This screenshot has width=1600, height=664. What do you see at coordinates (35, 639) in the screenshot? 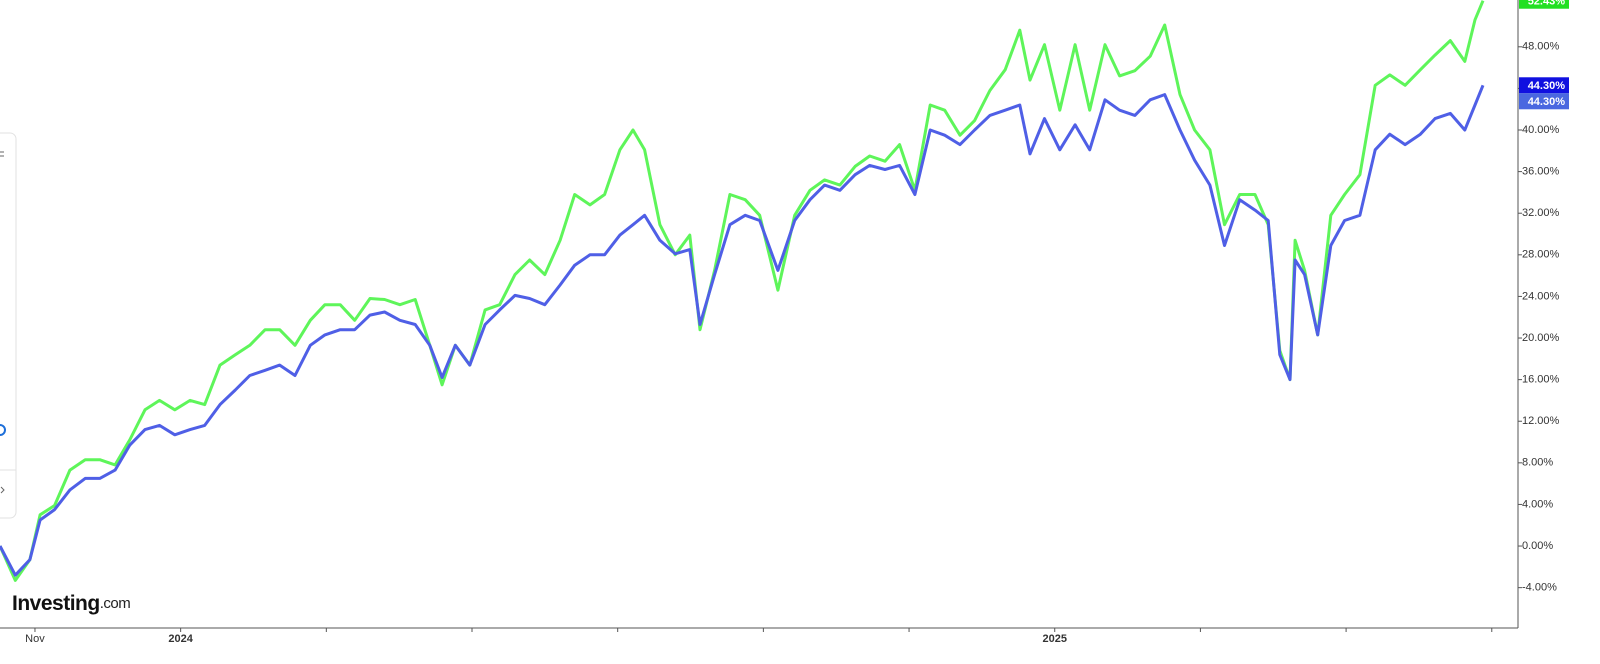
I see `x-tick-label: Nov` at bounding box center [35, 639].